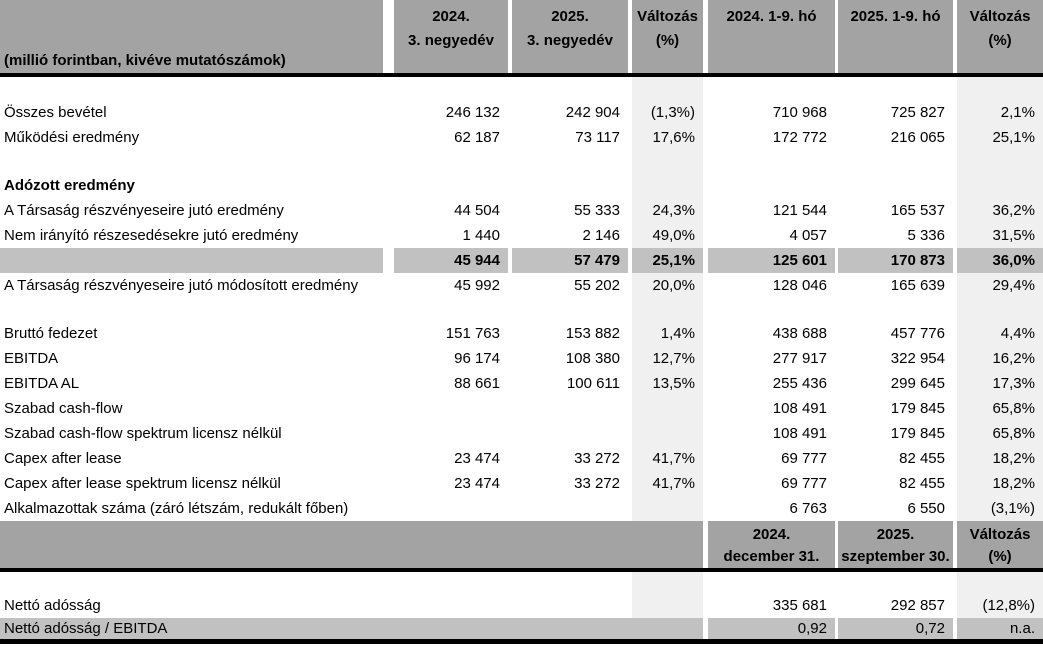 This screenshot has width=1043, height=650. I want to click on chg_ytd-value: 25,1%, so click(998, 137).